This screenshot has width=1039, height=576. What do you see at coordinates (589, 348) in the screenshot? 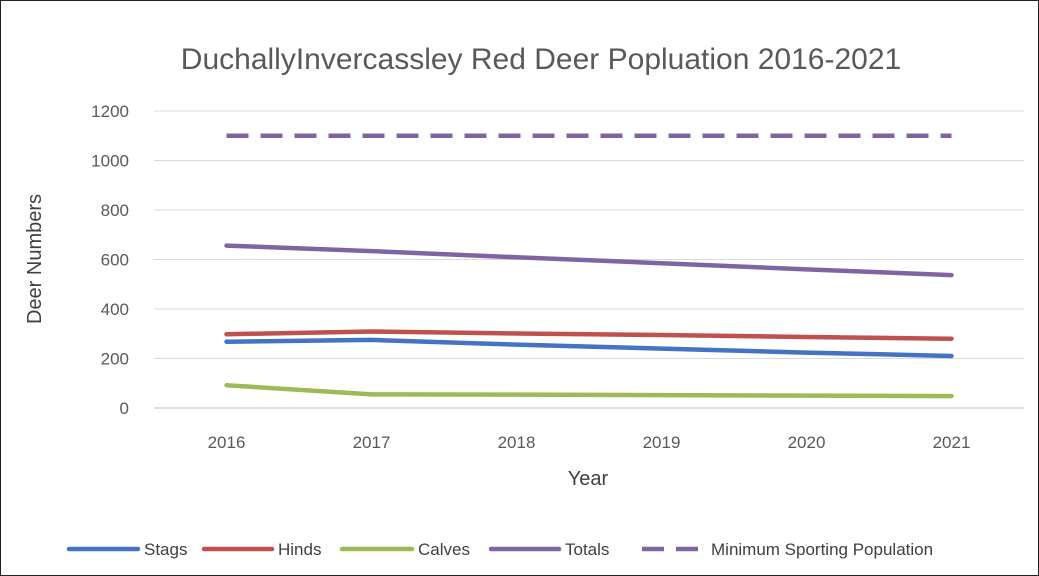
I see `series-line-stags` at bounding box center [589, 348].